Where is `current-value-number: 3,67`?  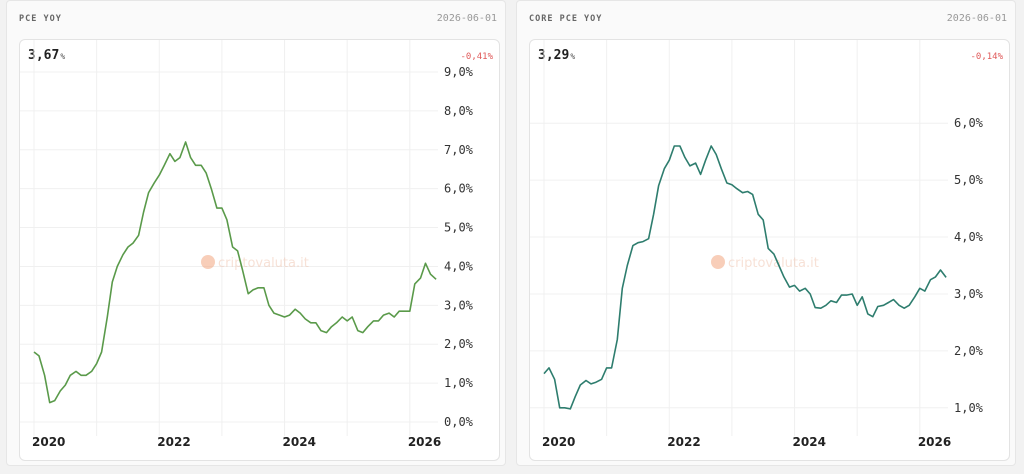
current-value-number: 3,67 is located at coordinates (44, 55).